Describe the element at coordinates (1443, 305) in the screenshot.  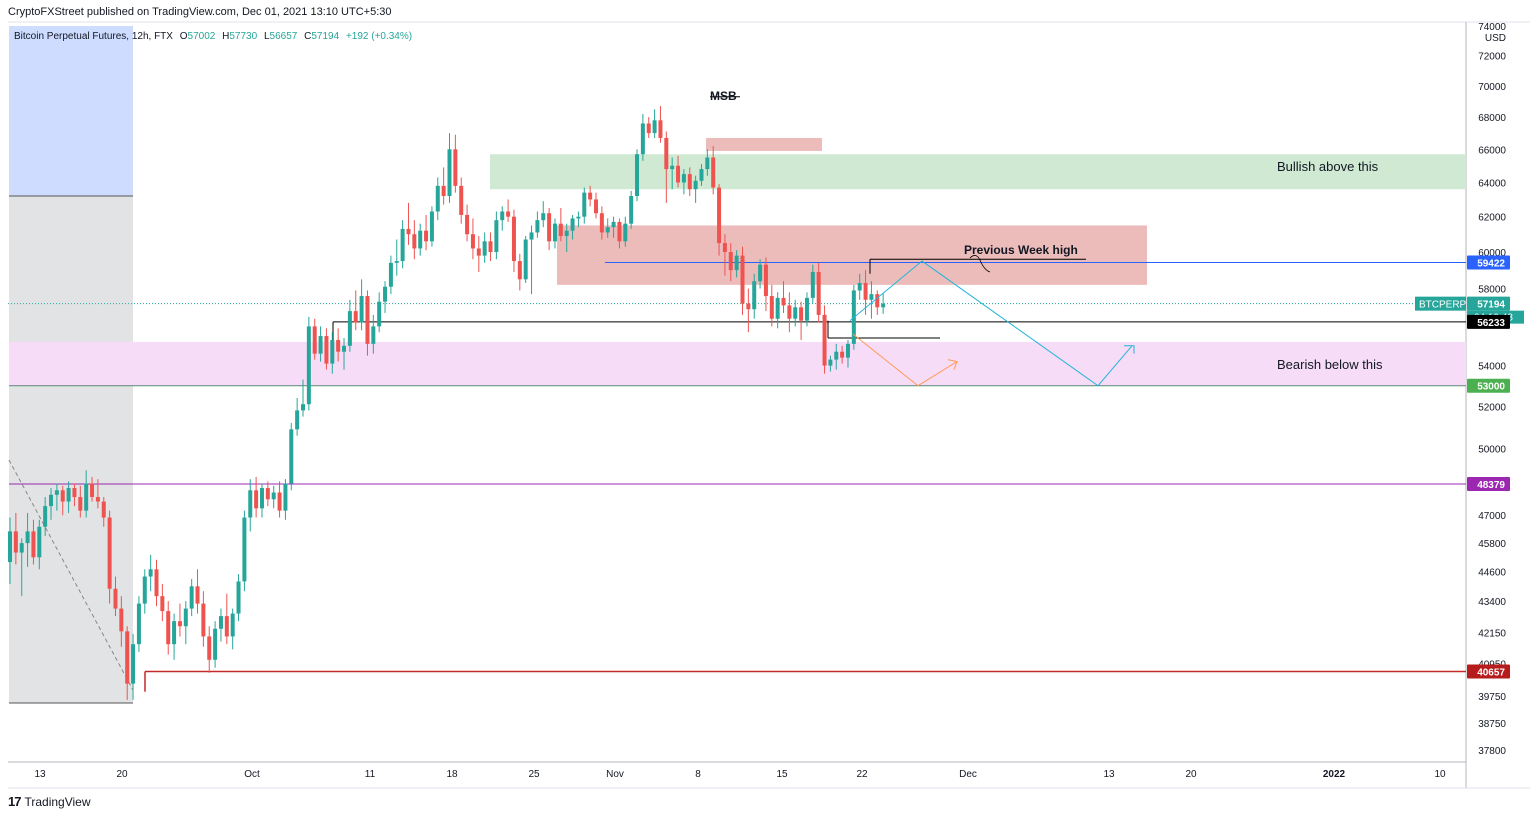
I see `symbol-tag-text: BTCPERP` at that location.